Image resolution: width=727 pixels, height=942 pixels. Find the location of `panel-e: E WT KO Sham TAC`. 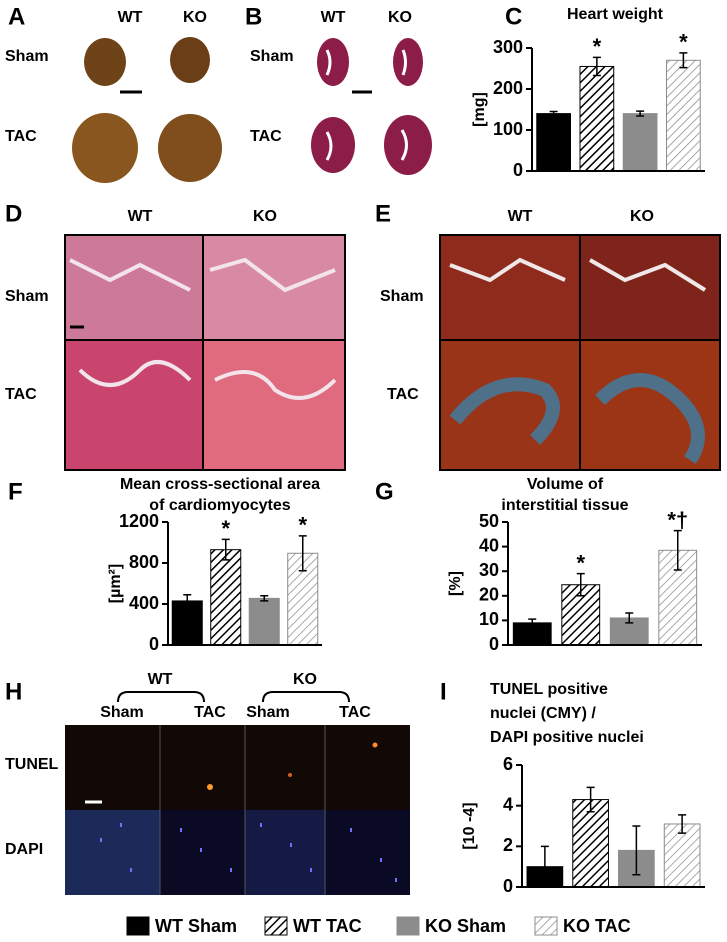

panel-e: E WT KO Sham TAC is located at coordinates (548, 335).